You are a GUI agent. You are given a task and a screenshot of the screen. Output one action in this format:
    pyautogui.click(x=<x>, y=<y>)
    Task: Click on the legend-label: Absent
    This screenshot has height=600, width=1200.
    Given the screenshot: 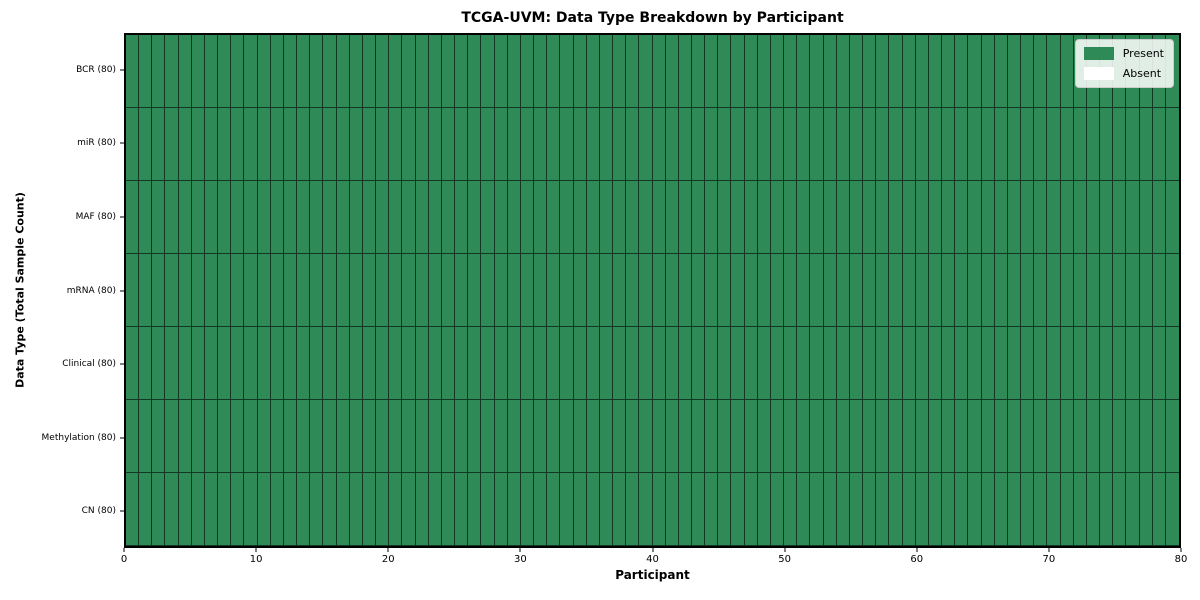 What is the action you would take?
    pyautogui.click(x=1142, y=73)
    